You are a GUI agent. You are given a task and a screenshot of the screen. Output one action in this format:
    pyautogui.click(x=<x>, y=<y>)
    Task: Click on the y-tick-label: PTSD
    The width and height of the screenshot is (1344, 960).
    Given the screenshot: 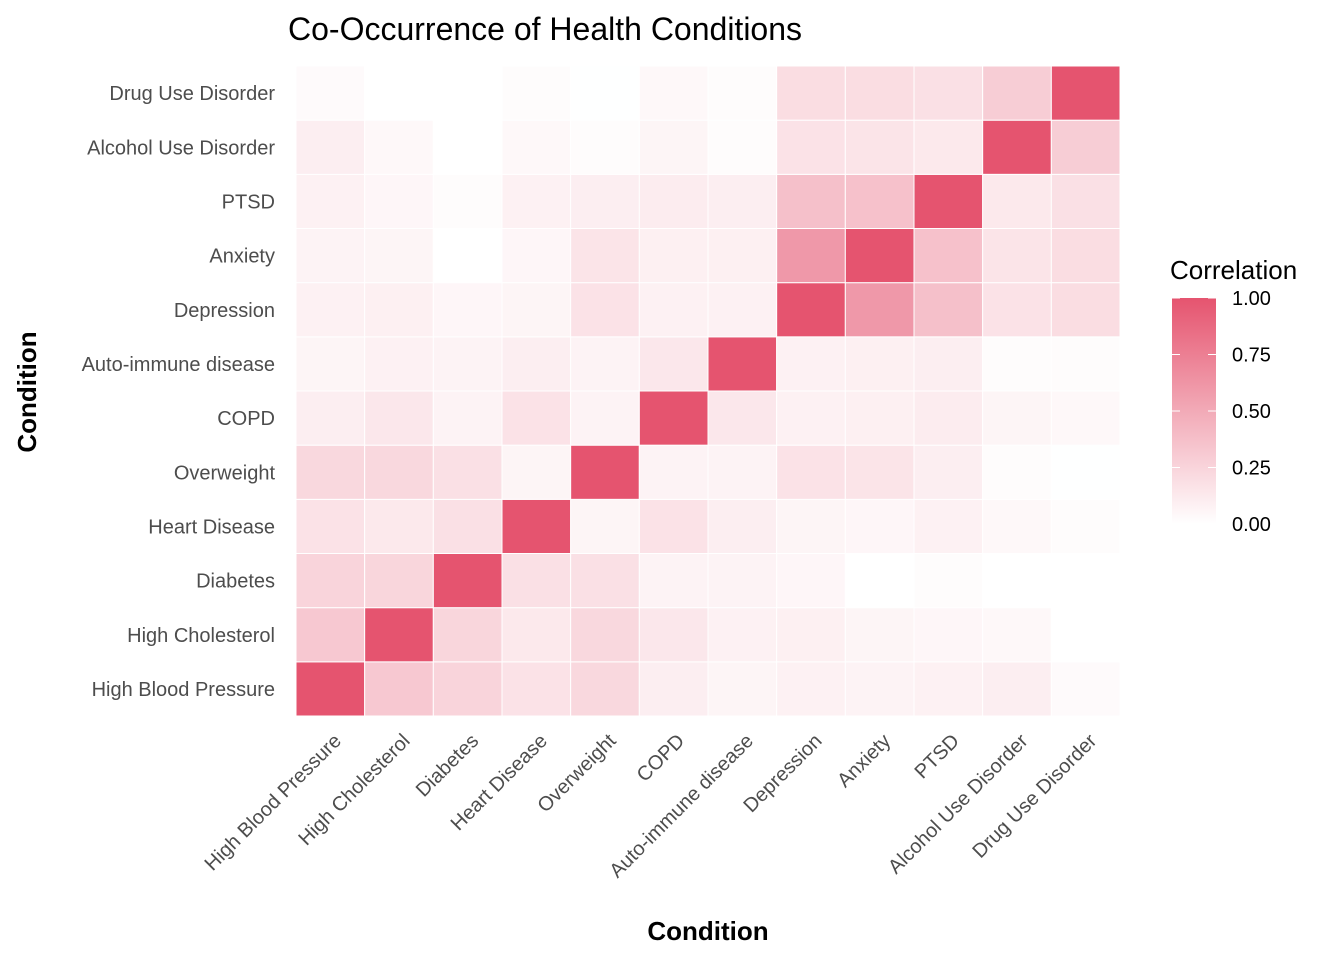 What is the action you would take?
    pyautogui.click(x=248, y=202)
    